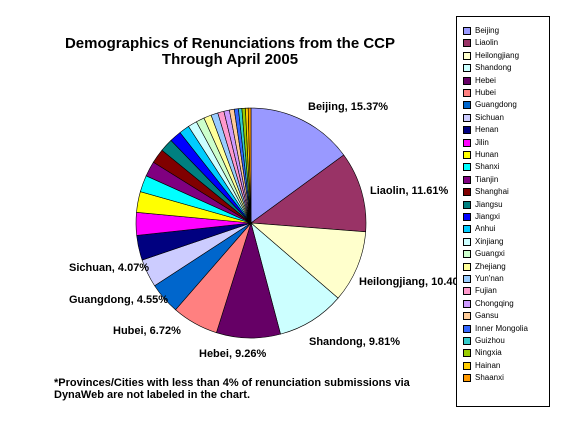 The image size is (571, 433). I want to click on legend-item-guizhou: Guizhou, so click(484, 341).